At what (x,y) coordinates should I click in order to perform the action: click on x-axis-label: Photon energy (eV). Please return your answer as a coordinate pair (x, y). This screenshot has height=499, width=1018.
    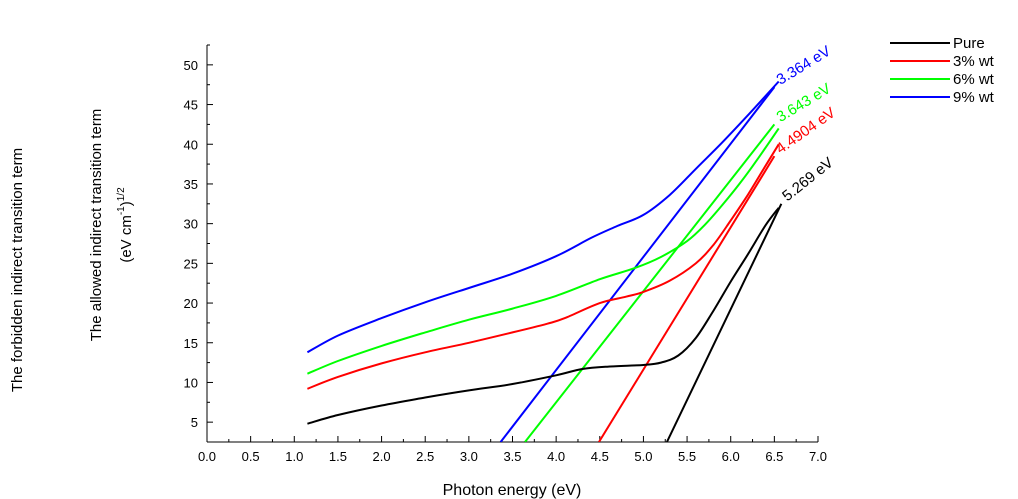
    Looking at the image, I should click on (512, 490).